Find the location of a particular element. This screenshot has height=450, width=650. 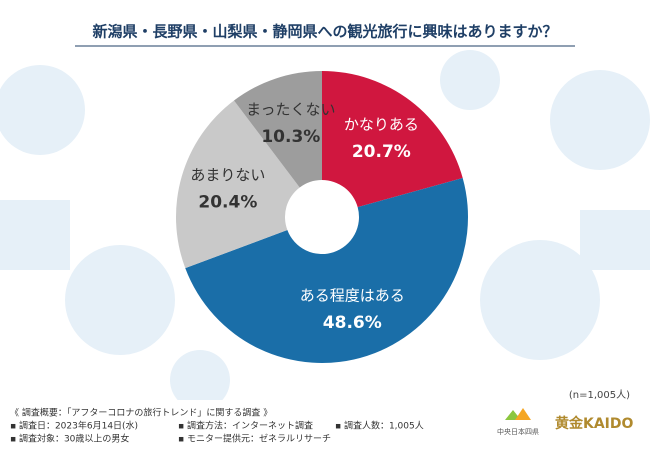

footer-item: ▪ モニター提供元：ゼネラルリサーチ is located at coordinates (254, 439).